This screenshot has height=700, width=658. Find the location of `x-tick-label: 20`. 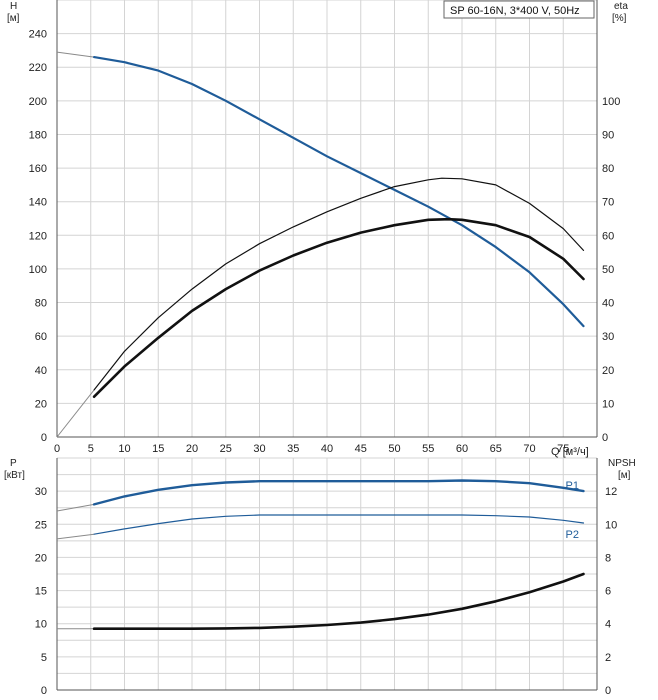

x-tick-label: 20 is located at coordinates (192, 449).